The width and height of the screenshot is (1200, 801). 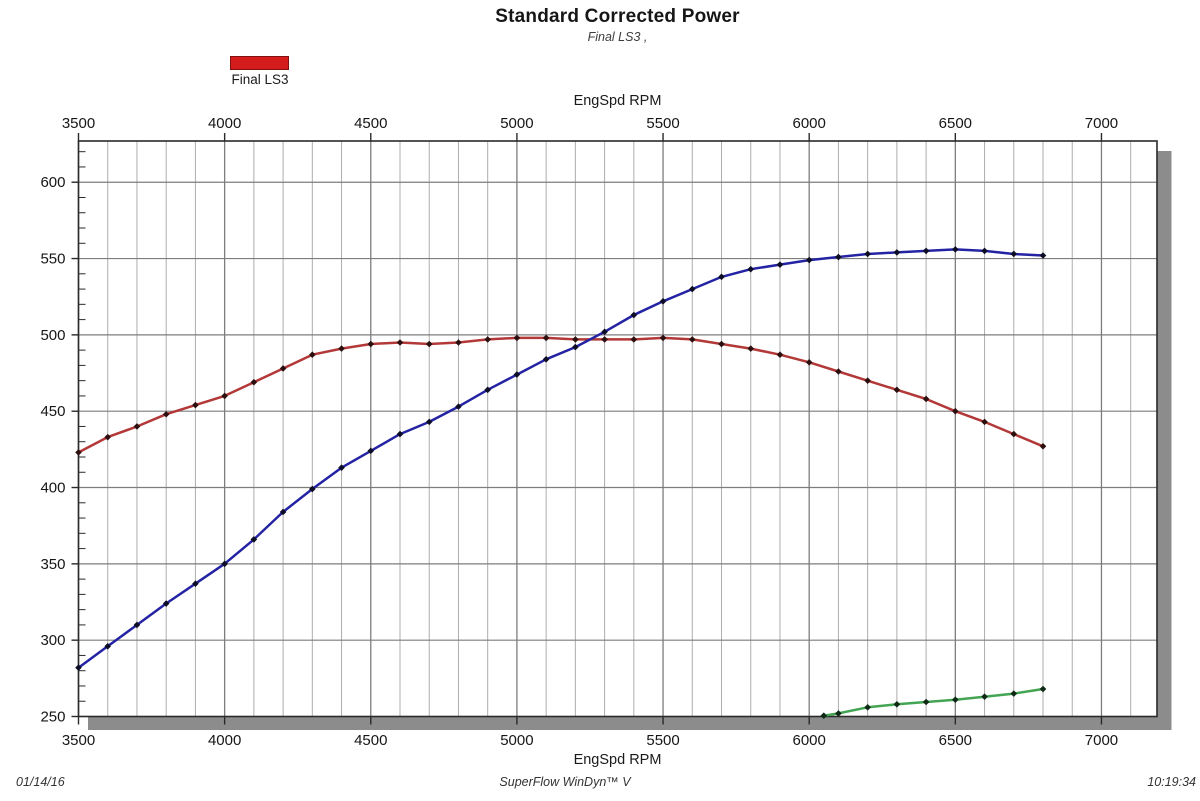 What do you see at coordinates (260, 79) in the screenshot?
I see `legend-item-label: Final LS3` at bounding box center [260, 79].